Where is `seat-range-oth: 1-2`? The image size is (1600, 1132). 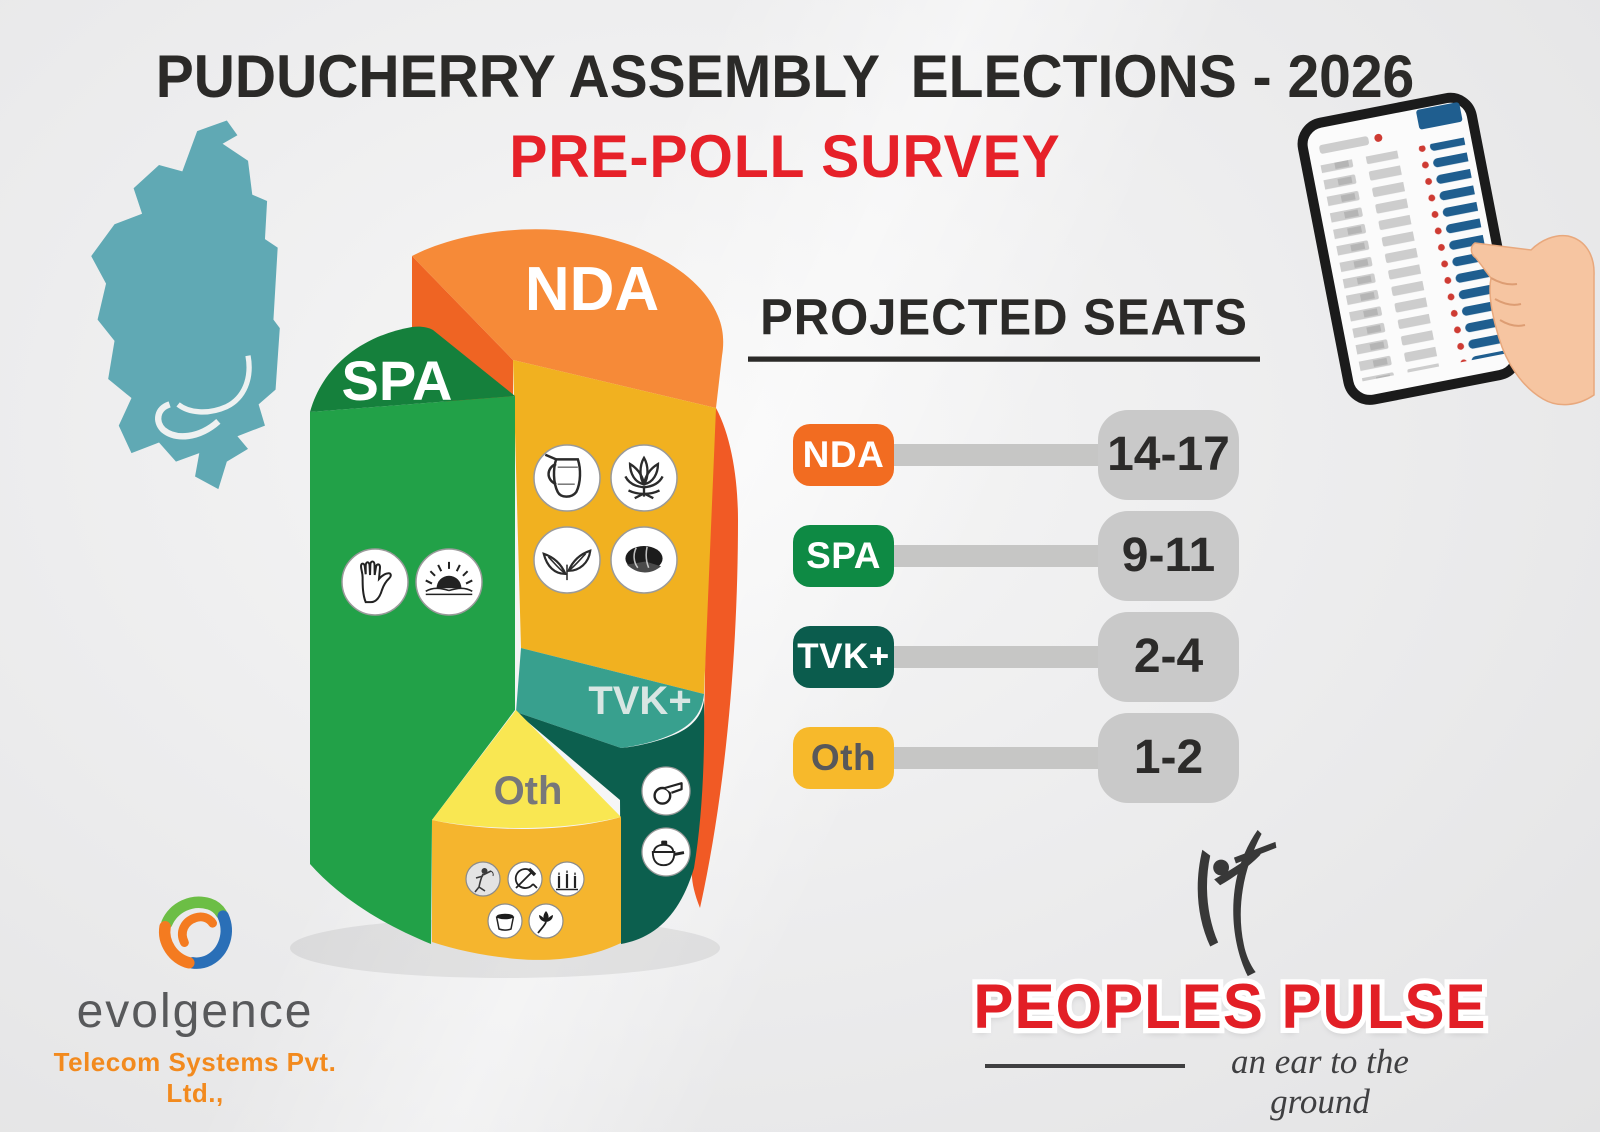
seat-range-oth: 1-2 is located at coordinates (1168, 758).